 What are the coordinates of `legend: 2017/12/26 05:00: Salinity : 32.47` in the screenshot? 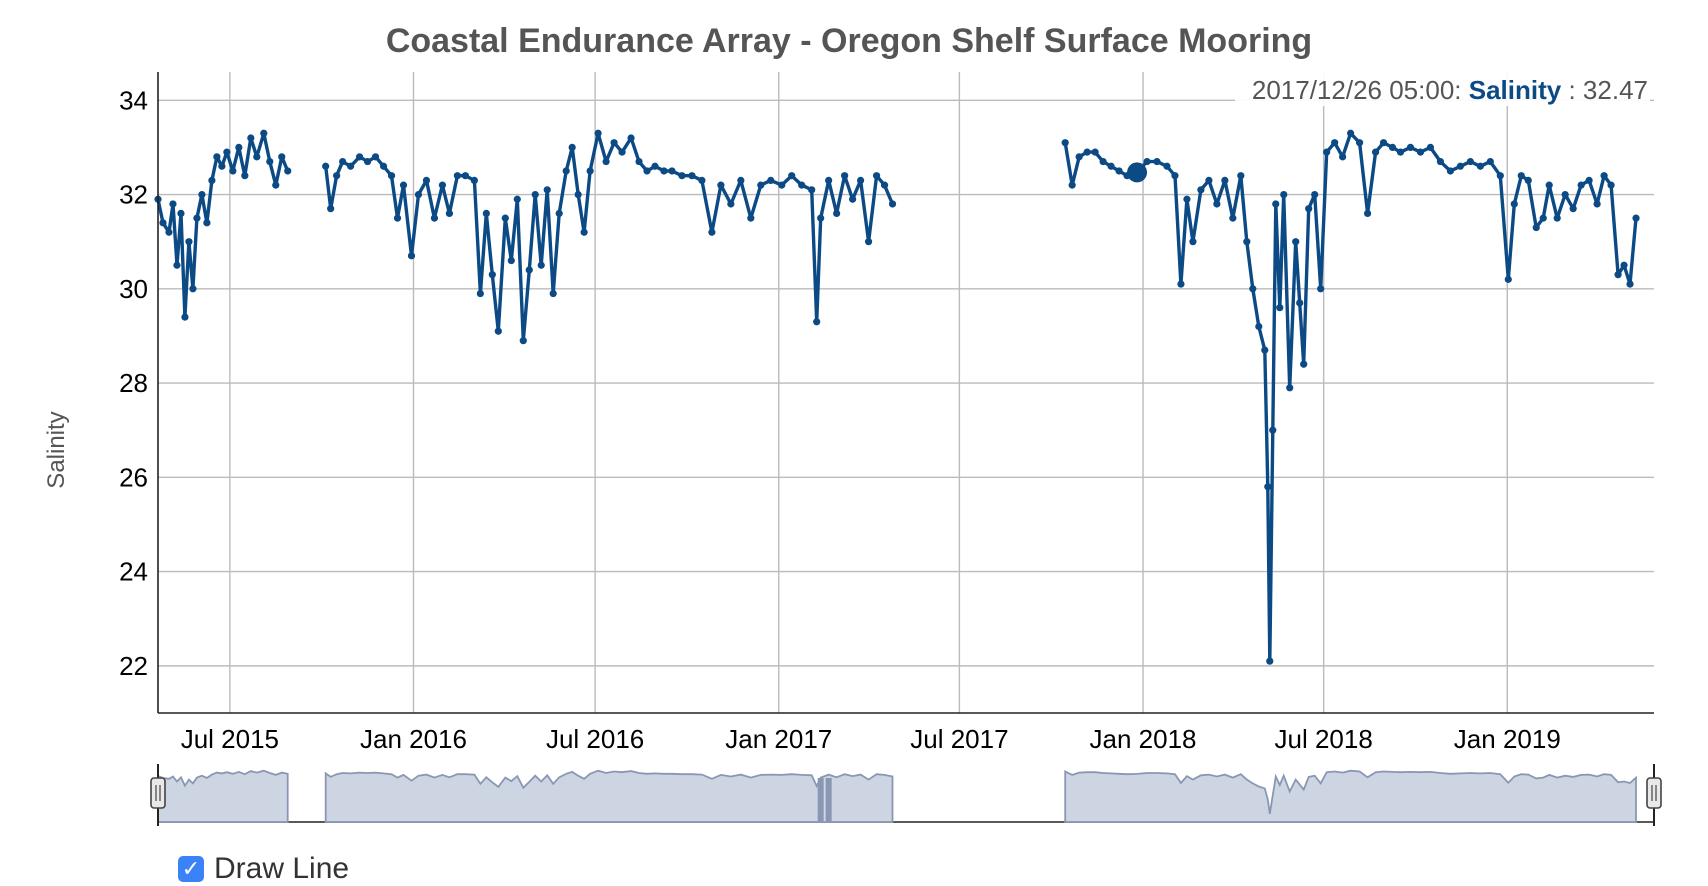 It's located at (1442, 88).